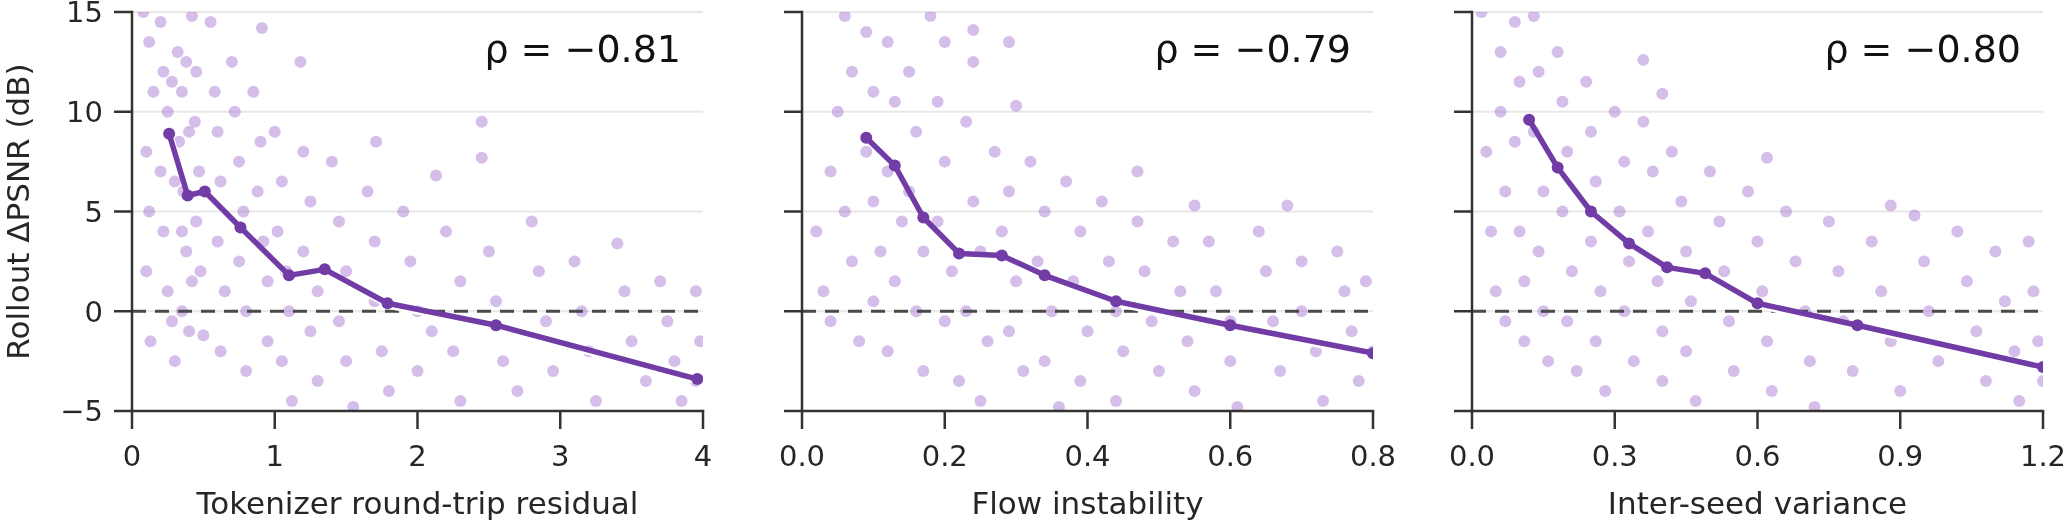  I want to click on x-tick-label: 0.8, so click(1373, 456).